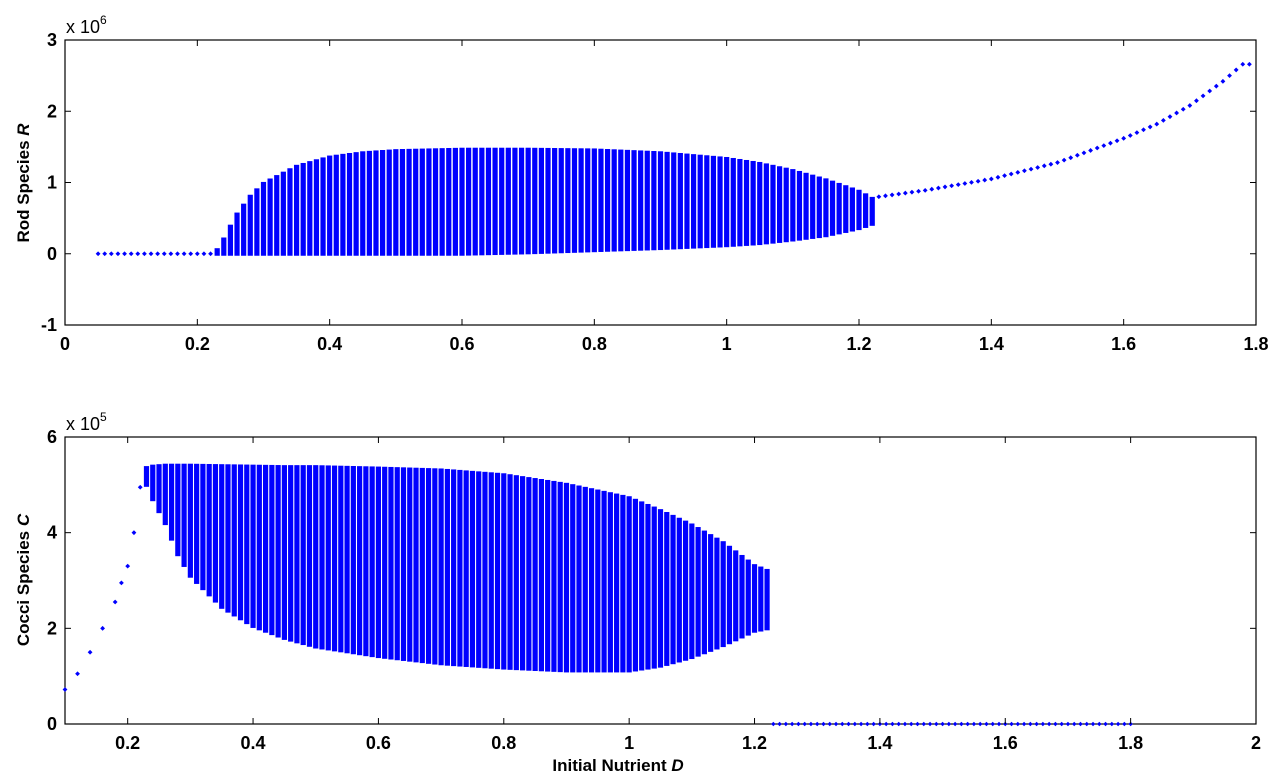  Describe the element at coordinates (23, 579) in the screenshot. I see `cocci-species-y-axis-label: Cocci Species C` at that location.